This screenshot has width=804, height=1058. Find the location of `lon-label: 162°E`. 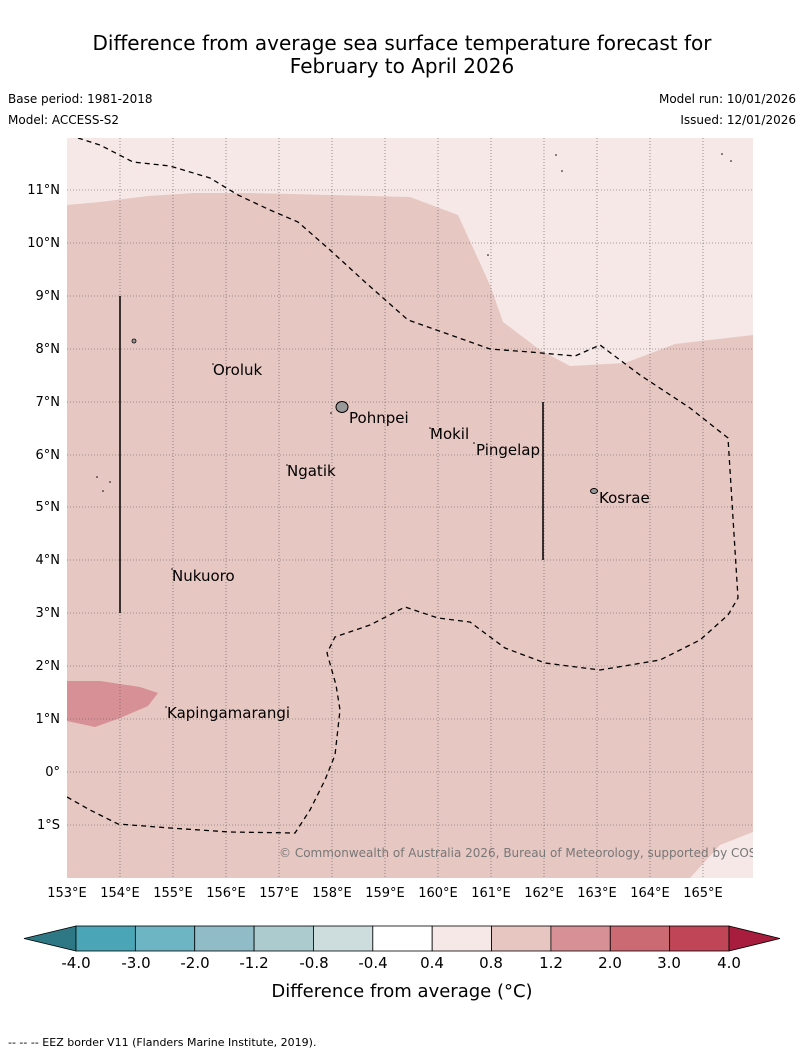

lon-label: 162°E is located at coordinates (544, 893).